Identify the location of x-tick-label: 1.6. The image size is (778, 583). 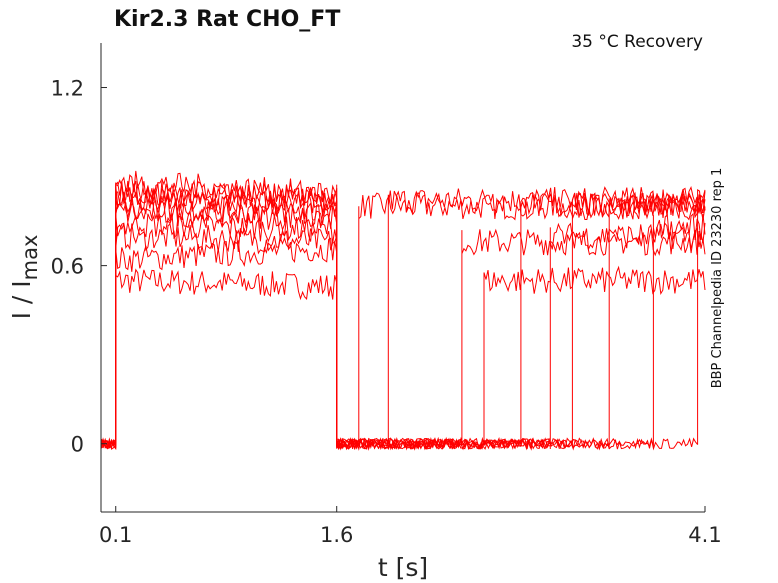
(336, 535).